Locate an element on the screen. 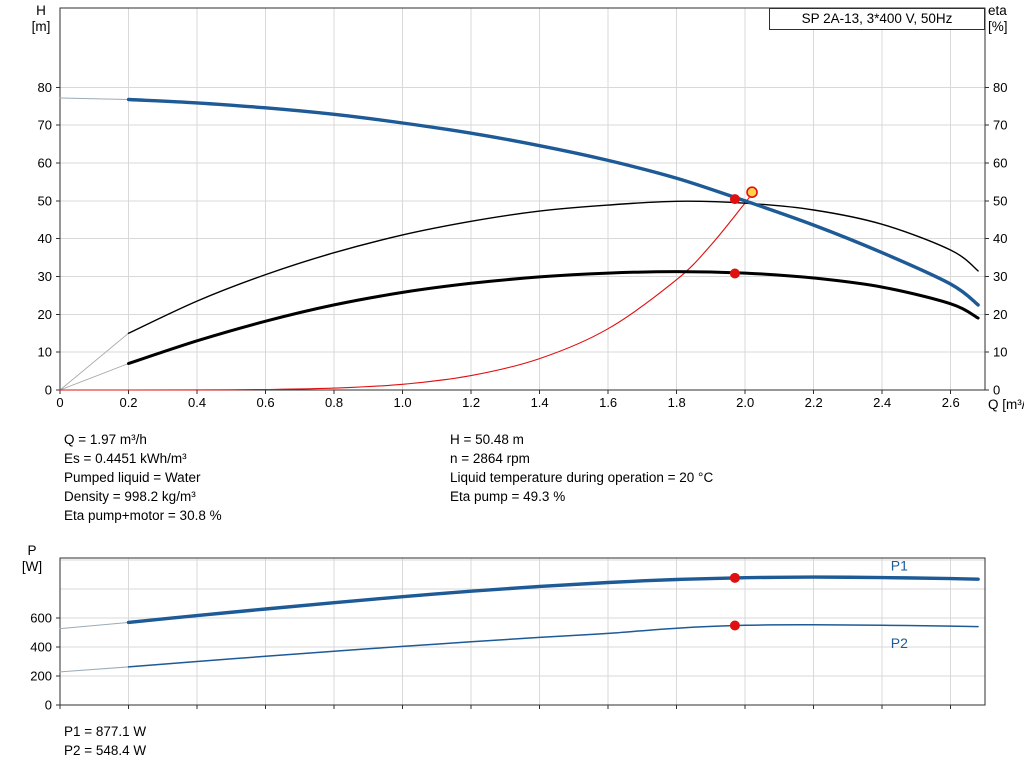 The height and width of the screenshot is (781, 1024). x-tick-label: 1.4 is located at coordinates (540, 402).